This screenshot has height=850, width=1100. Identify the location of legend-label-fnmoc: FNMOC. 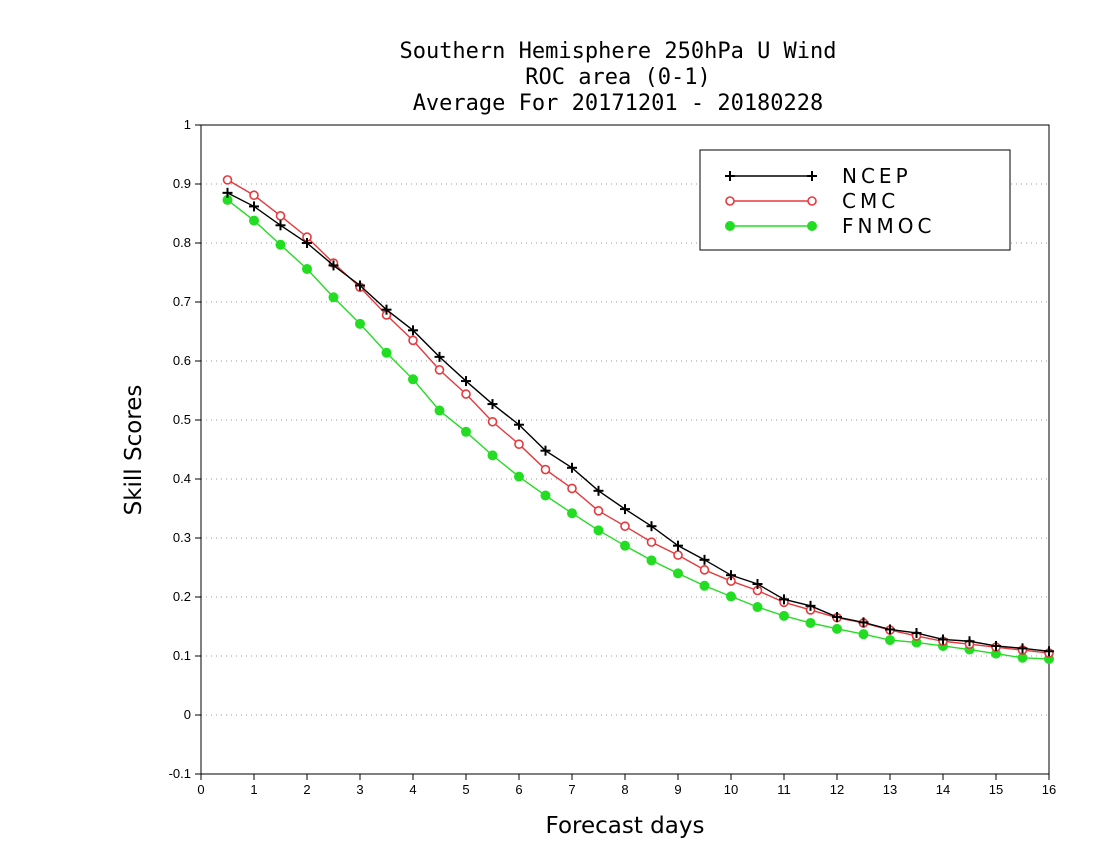
(888, 226).